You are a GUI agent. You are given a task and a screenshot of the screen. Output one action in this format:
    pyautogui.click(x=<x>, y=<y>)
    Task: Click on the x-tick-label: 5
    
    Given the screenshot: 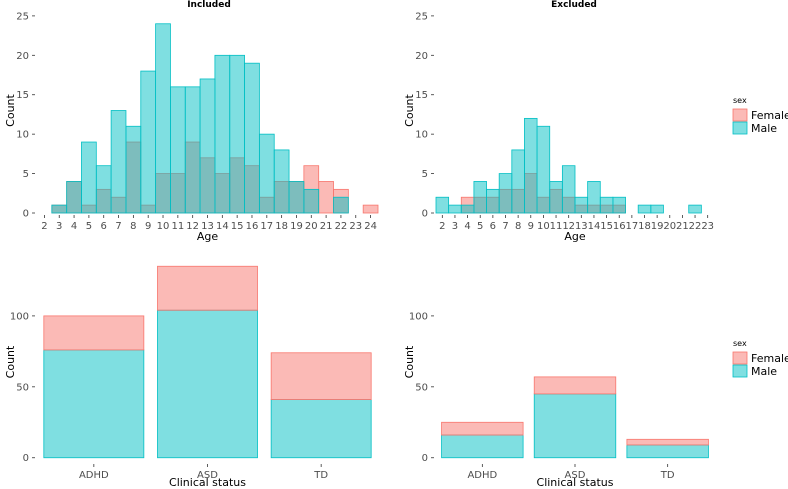 What is the action you would take?
    pyautogui.click(x=480, y=226)
    